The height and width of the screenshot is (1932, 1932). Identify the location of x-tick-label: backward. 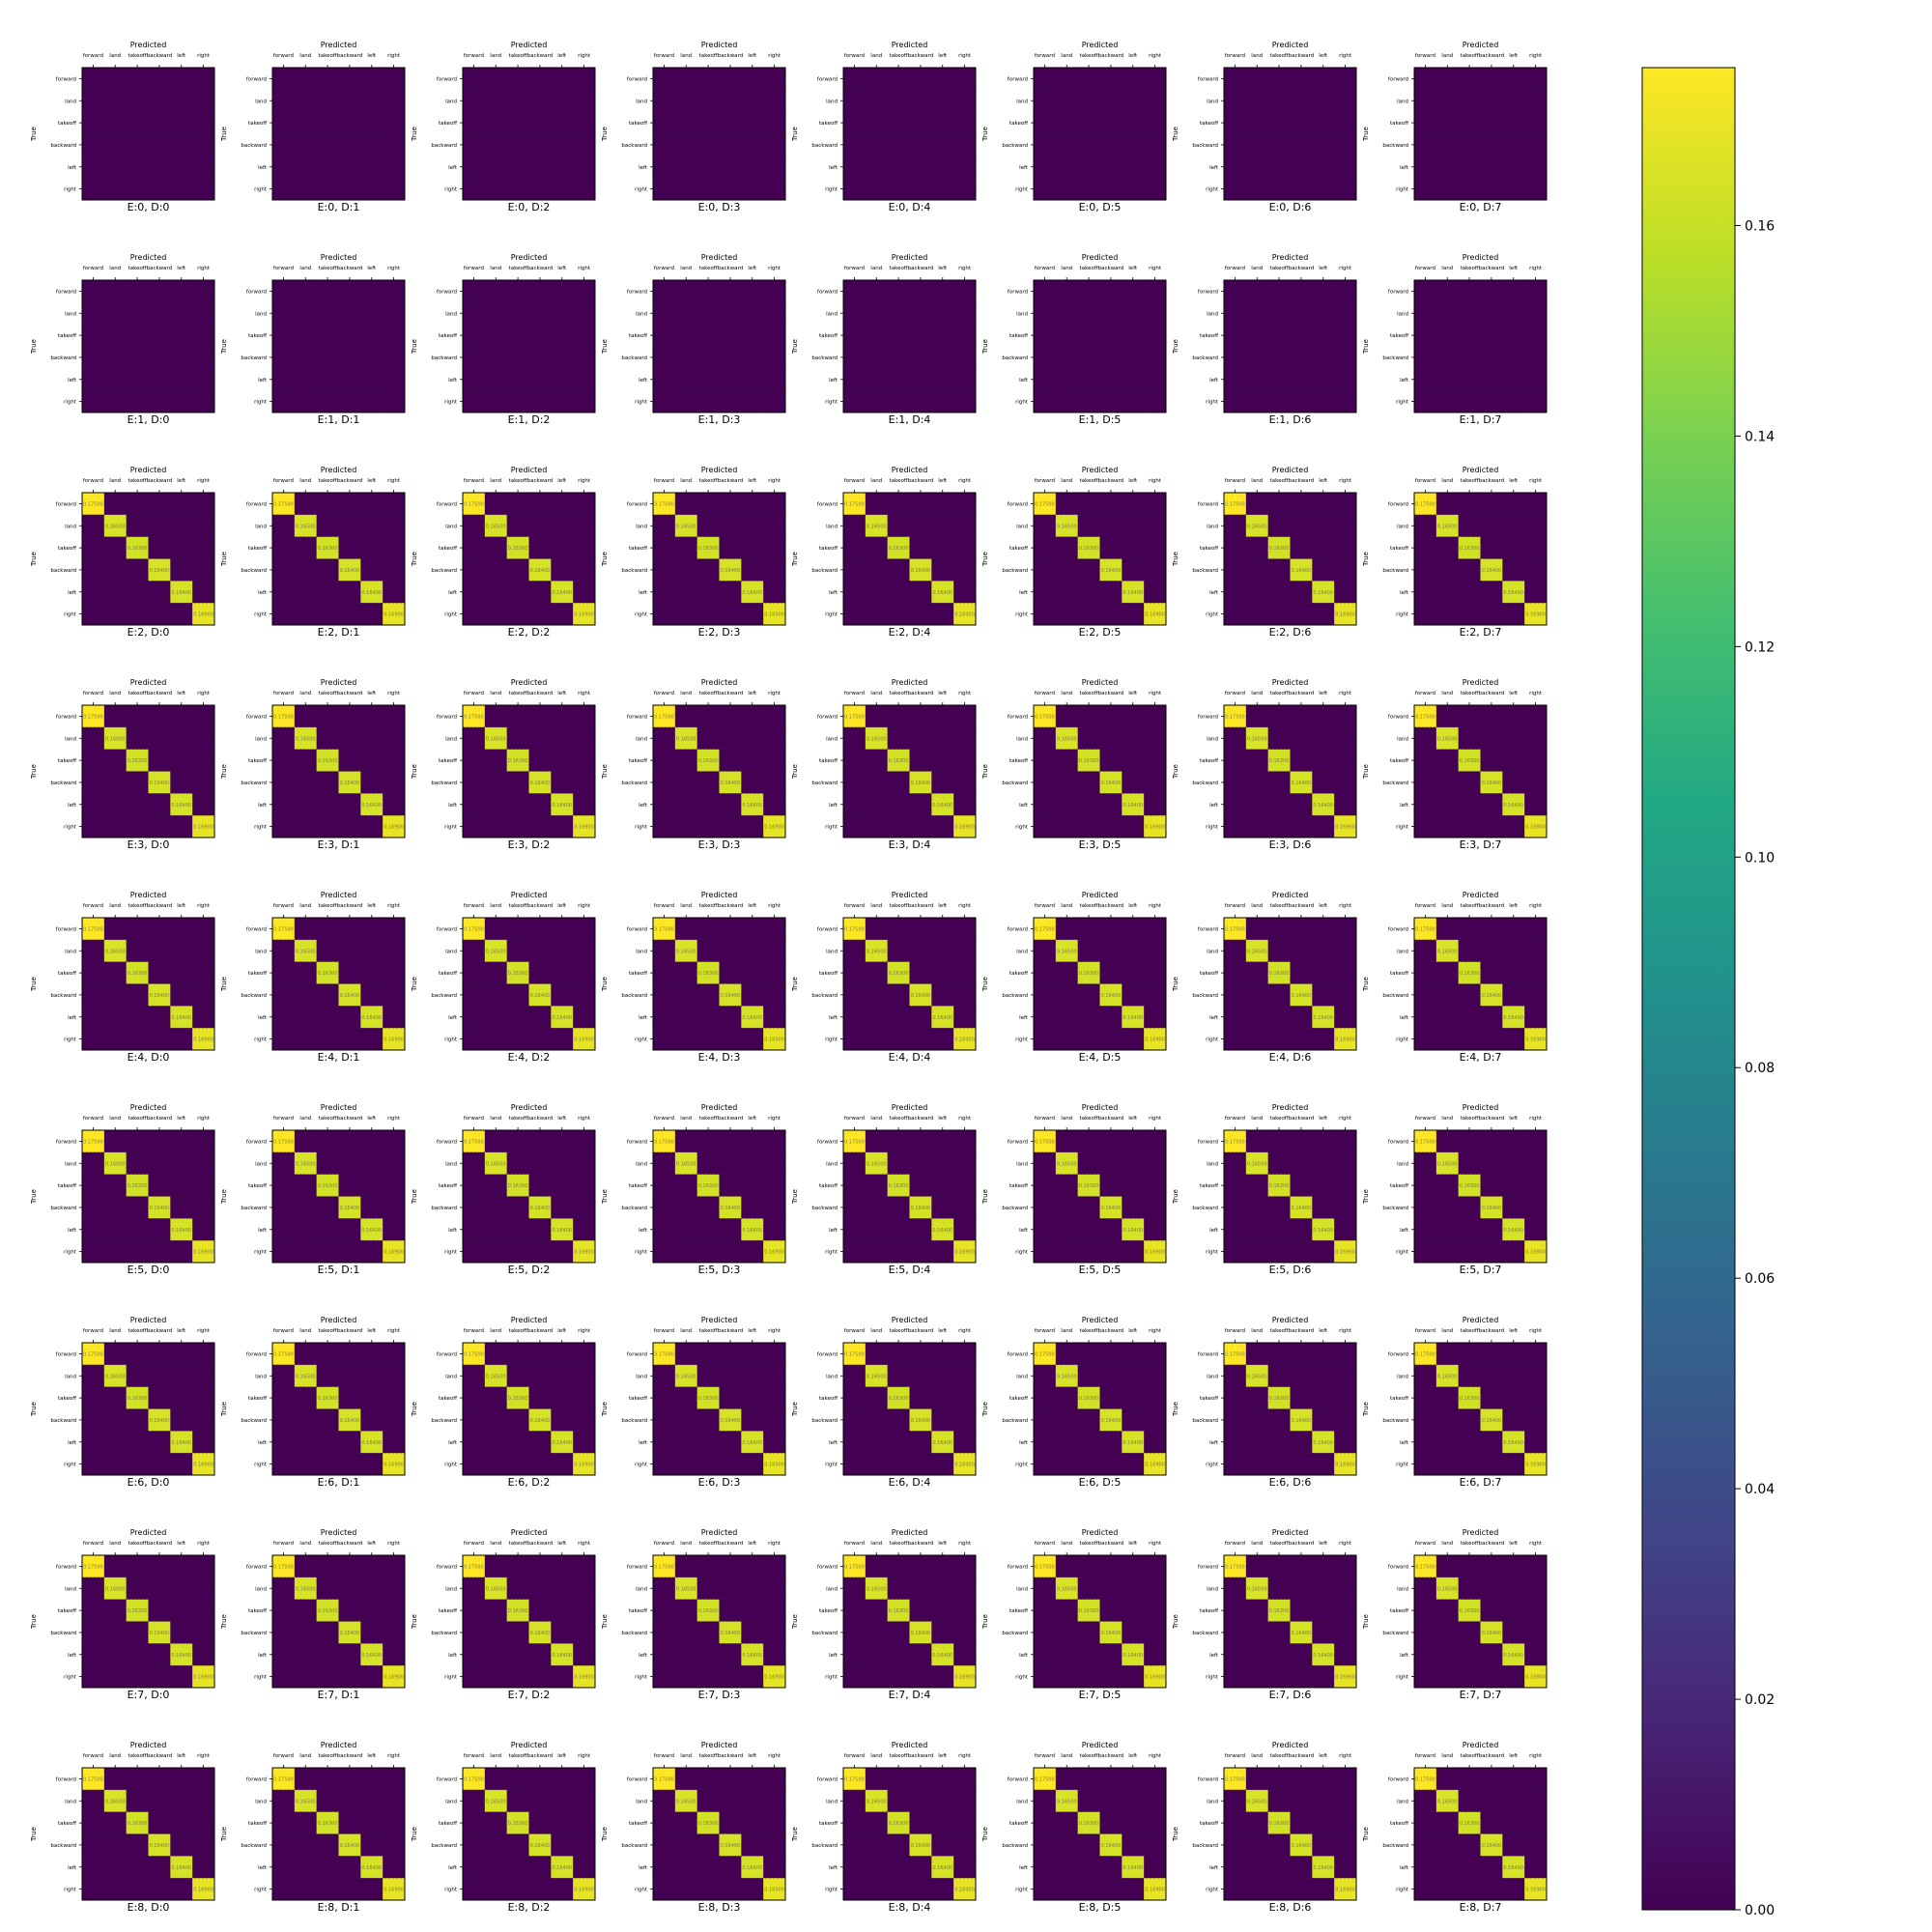
(350, 1331).